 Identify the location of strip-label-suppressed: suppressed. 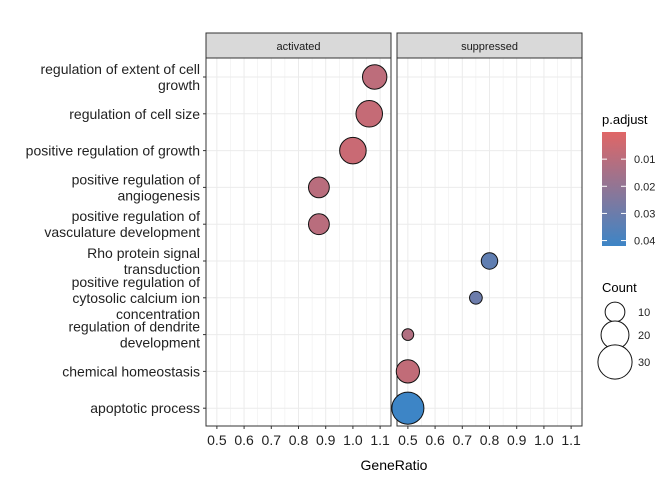
(489, 47).